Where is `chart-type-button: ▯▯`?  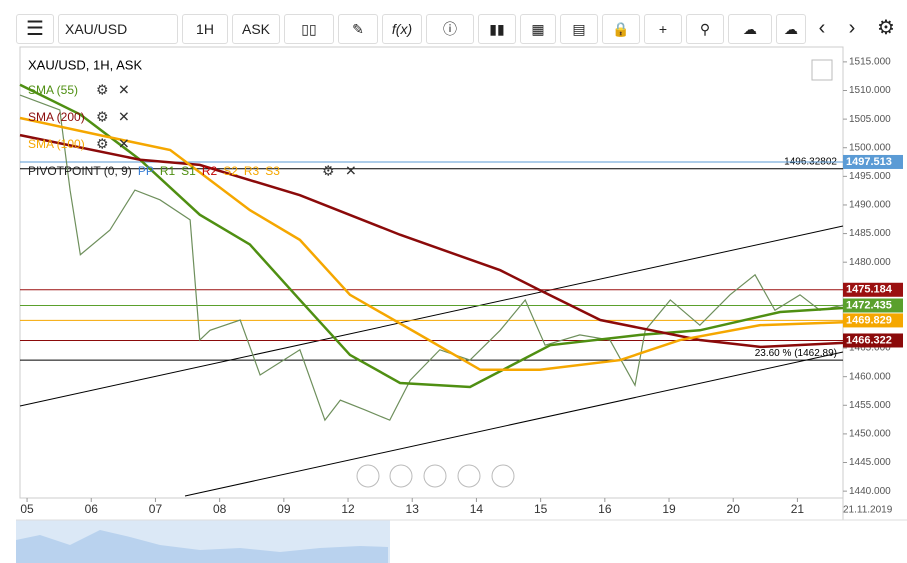 chart-type-button: ▯▯ is located at coordinates (309, 29).